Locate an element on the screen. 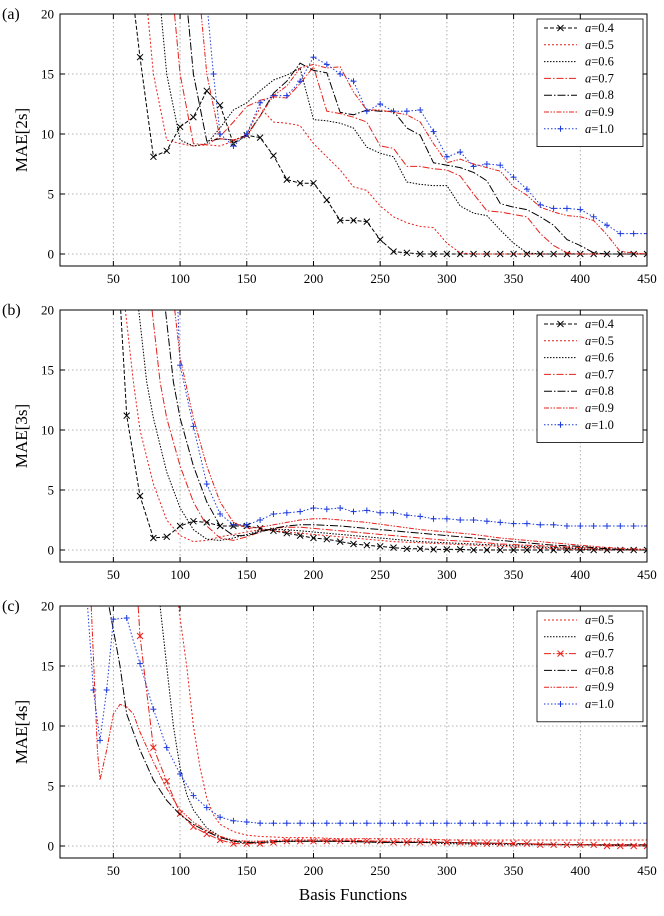  legend: a=0.5 a=0.6 a=0.7 a=0.8 a=0.9 a=1.0 is located at coordinates (590, 666).